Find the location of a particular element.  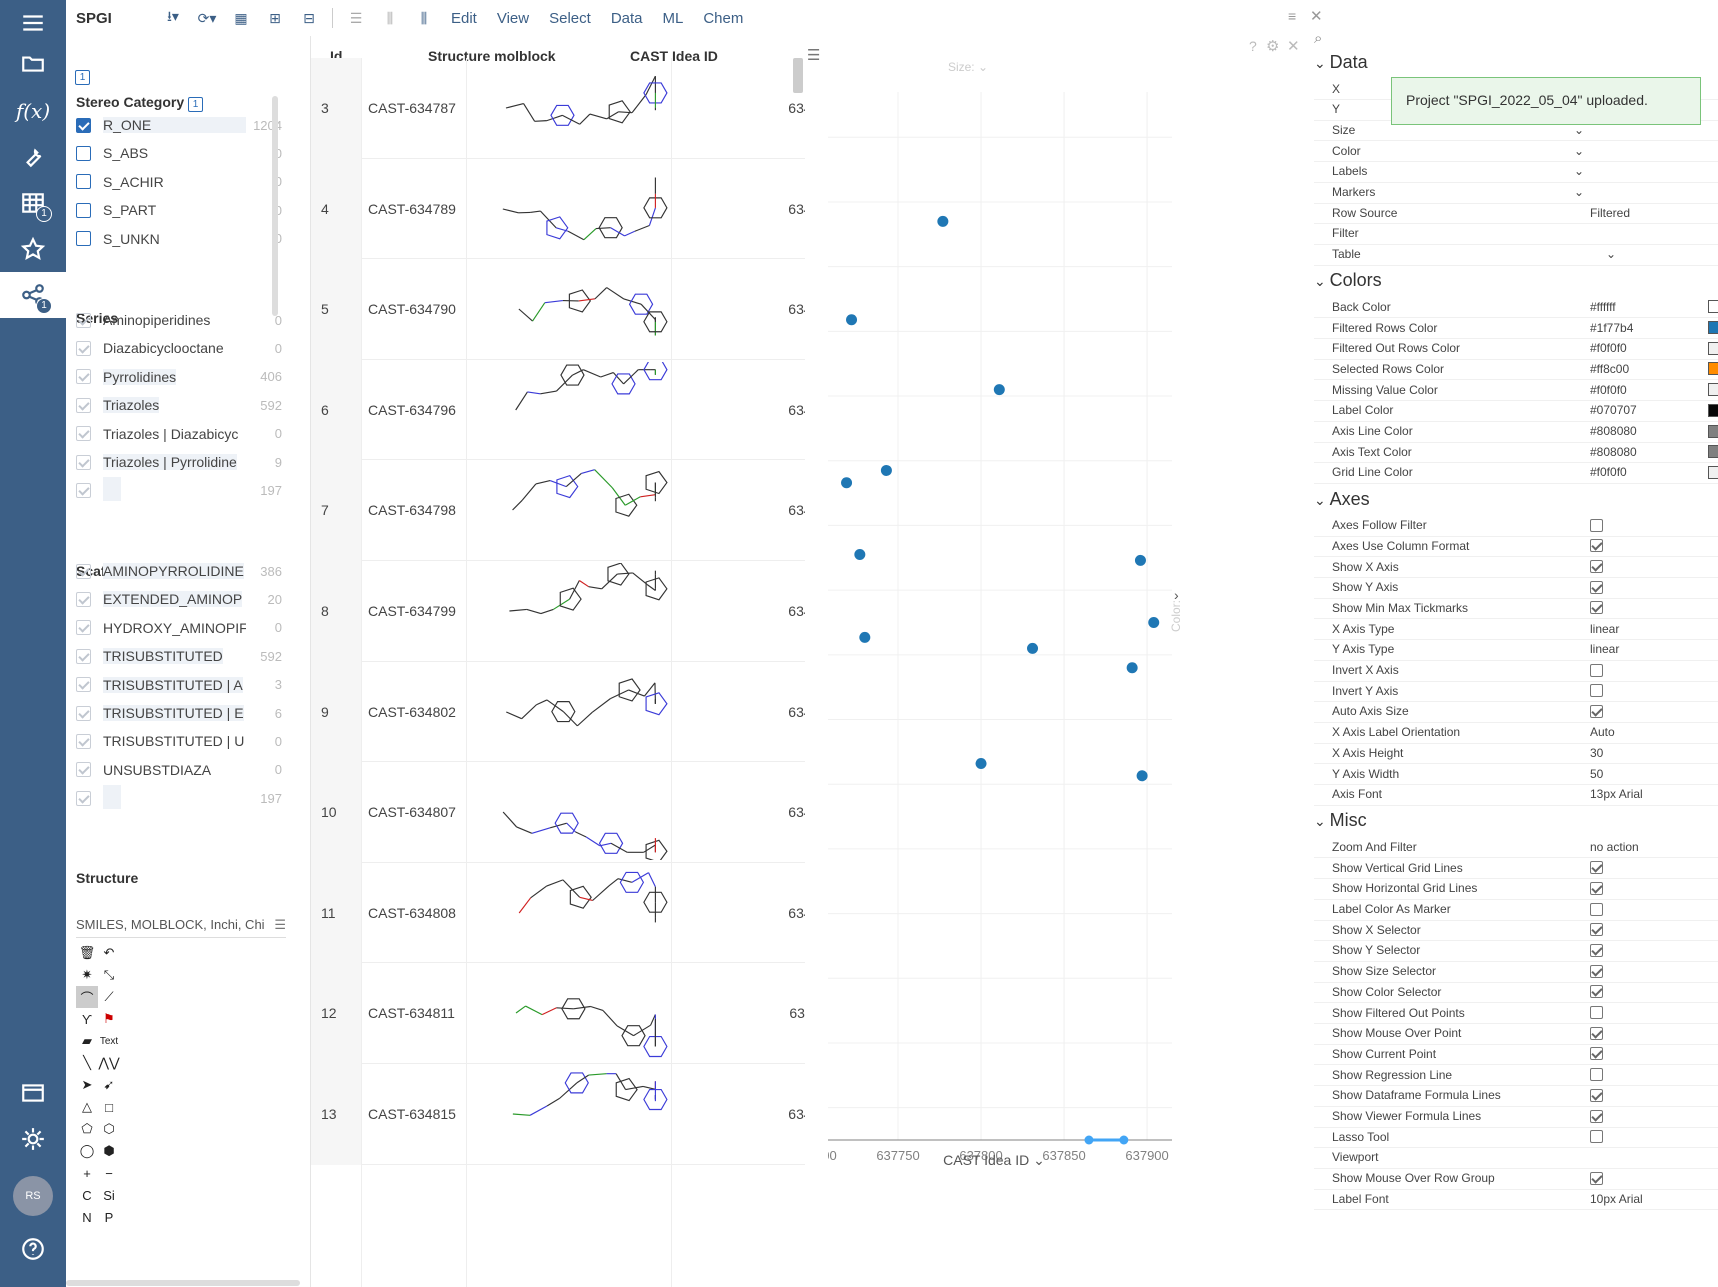

cell-cast-id: 634815 is located at coordinates (796, 1114).